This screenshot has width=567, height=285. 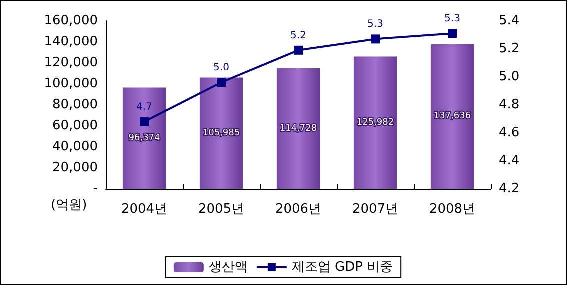 What do you see at coordinates (452, 209) in the screenshot?
I see `x-tick-label: 2008년` at bounding box center [452, 209].